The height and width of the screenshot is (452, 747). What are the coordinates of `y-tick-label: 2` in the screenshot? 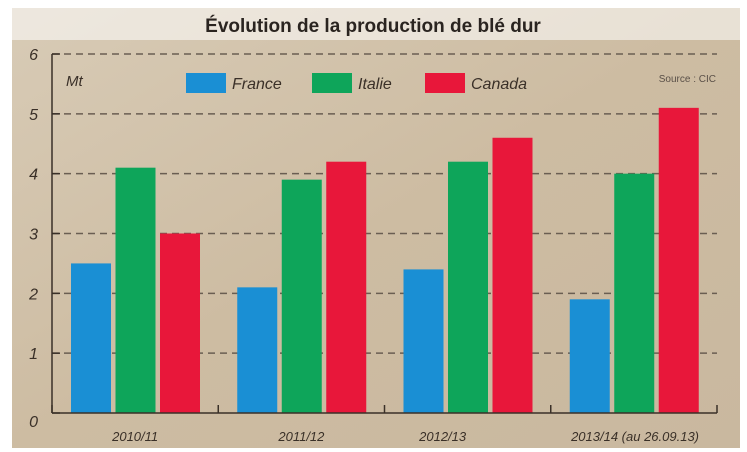 It's located at (33, 294).